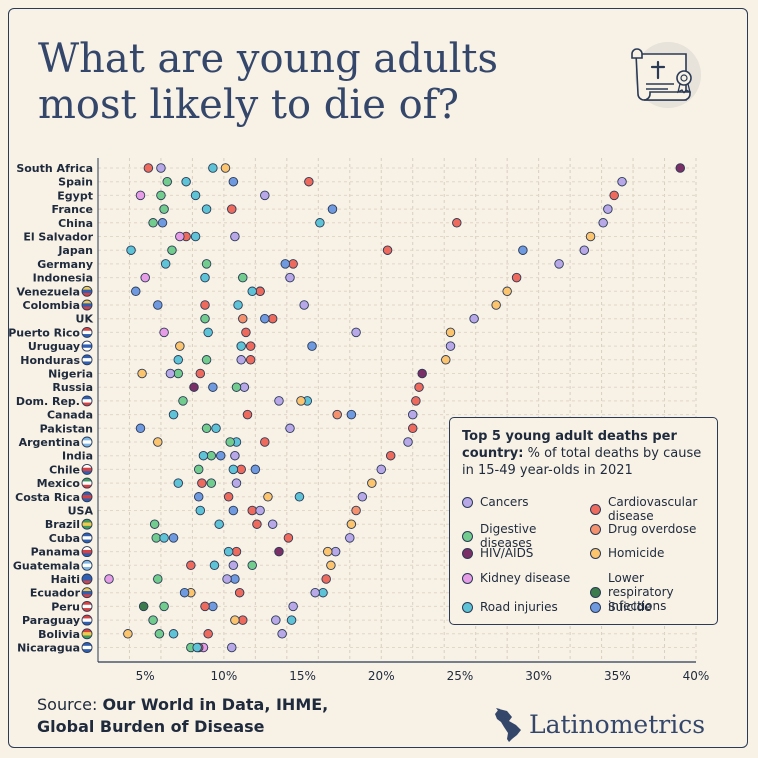 The height and width of the screenshot is (758, 758). What do you see at coordinates (145, 676) in the screenshot?
I see `x-tick-label: 5%` at bounding box center [145, 676].